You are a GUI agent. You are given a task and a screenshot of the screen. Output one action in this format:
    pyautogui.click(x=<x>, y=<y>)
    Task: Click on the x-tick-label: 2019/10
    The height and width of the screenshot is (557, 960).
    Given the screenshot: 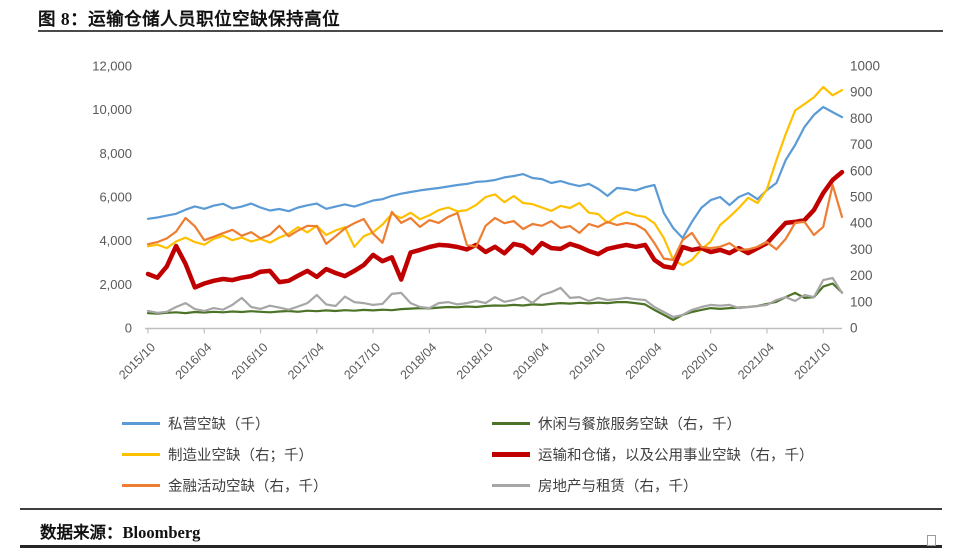 What is the action you would take?
    pyautogui.click(x=587, y=361)
    